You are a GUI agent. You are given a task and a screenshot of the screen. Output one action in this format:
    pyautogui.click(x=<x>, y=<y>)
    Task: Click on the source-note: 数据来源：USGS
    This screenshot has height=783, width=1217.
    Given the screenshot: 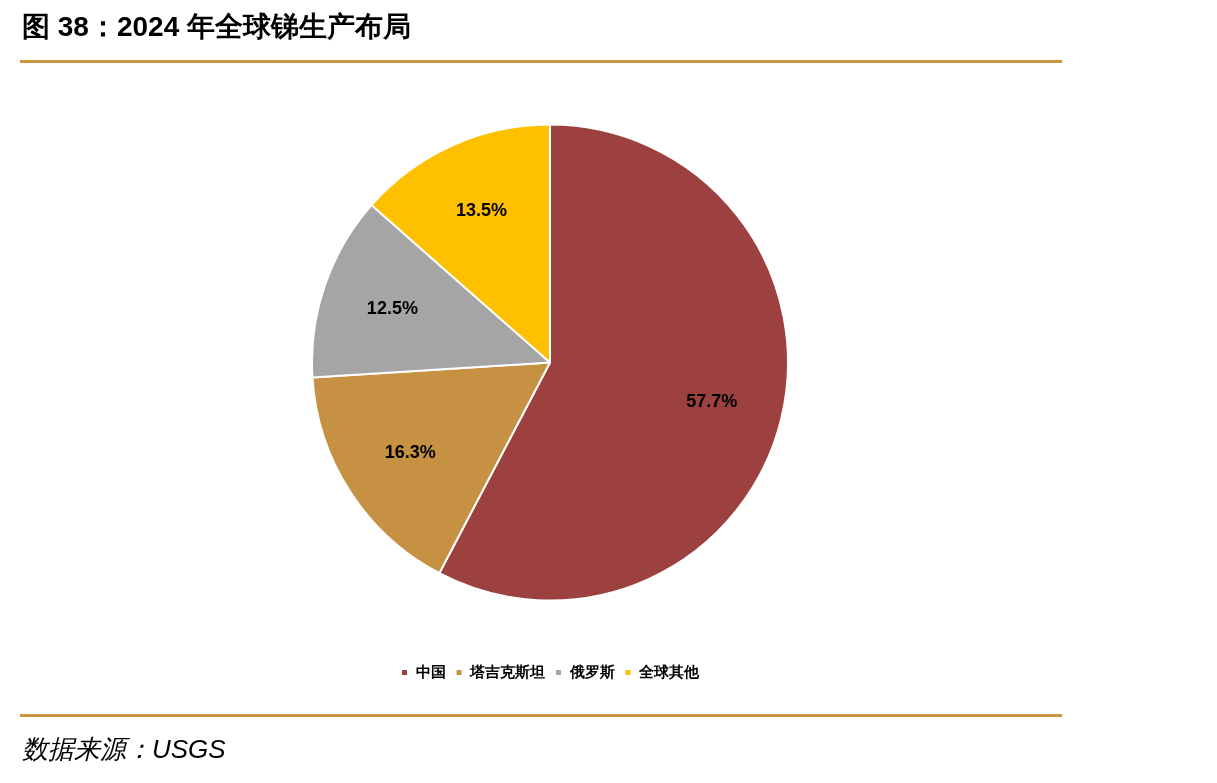 What is the action you would take?
    pyautogui.click(x=124, y=749)
    